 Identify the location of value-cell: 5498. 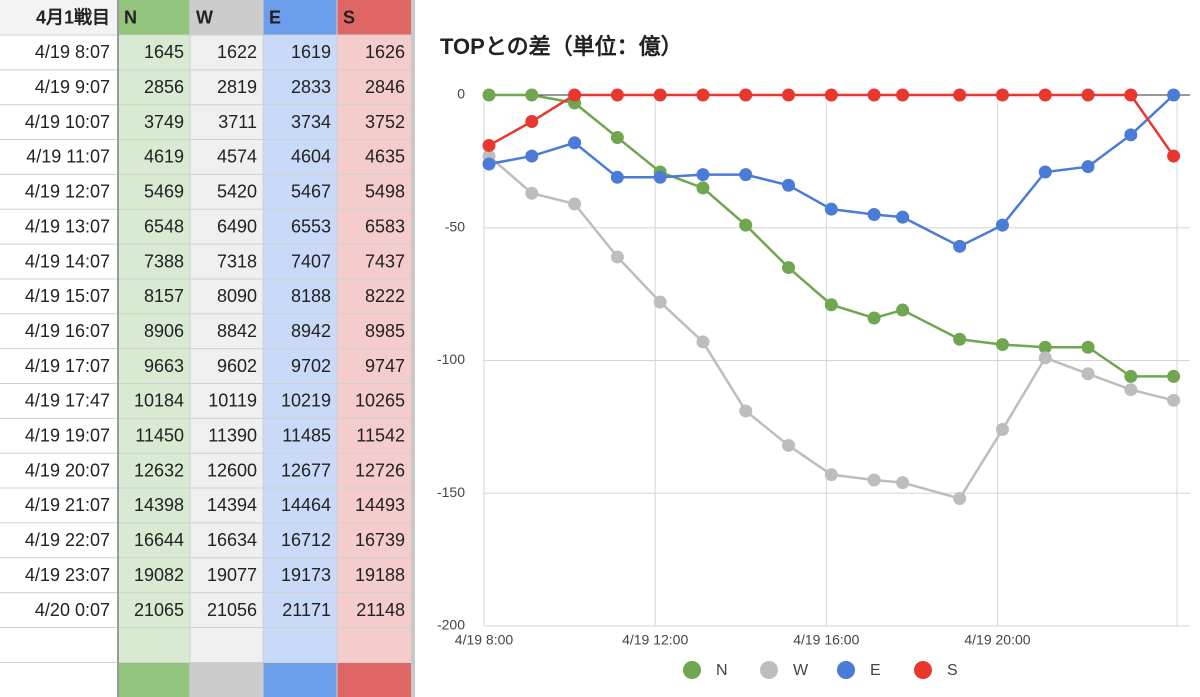
(385, 192).